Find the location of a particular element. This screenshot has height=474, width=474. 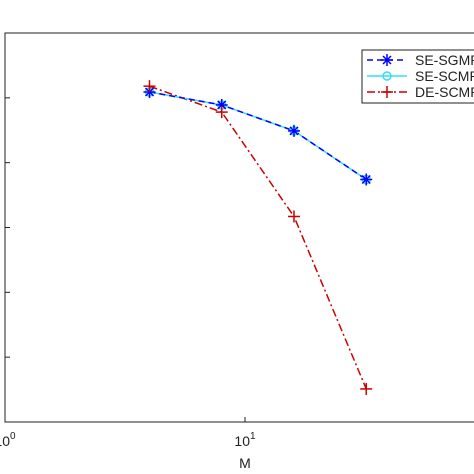

legend-label: DE-SCMP is located at coordinates (444, 92).